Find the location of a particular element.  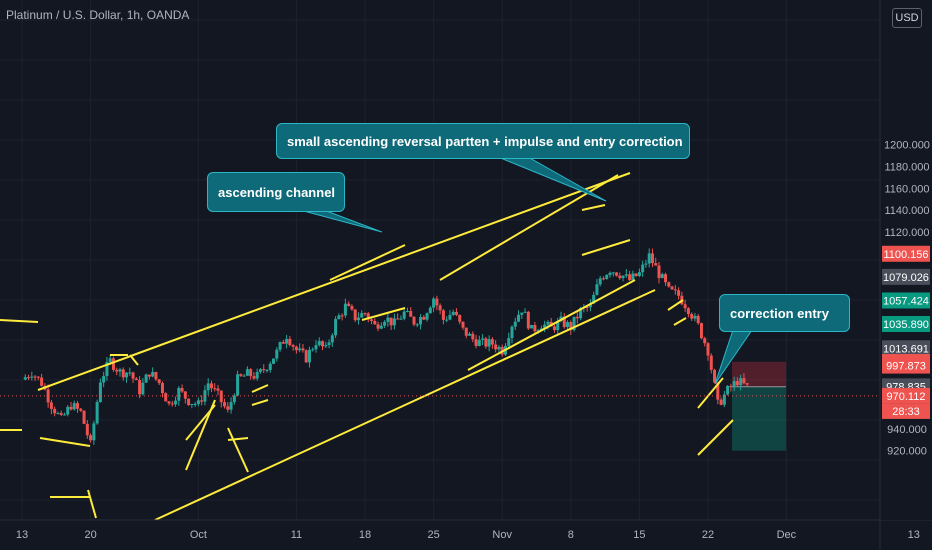

price-tag-label: 1035.890 is located at coordinates (906, 325).